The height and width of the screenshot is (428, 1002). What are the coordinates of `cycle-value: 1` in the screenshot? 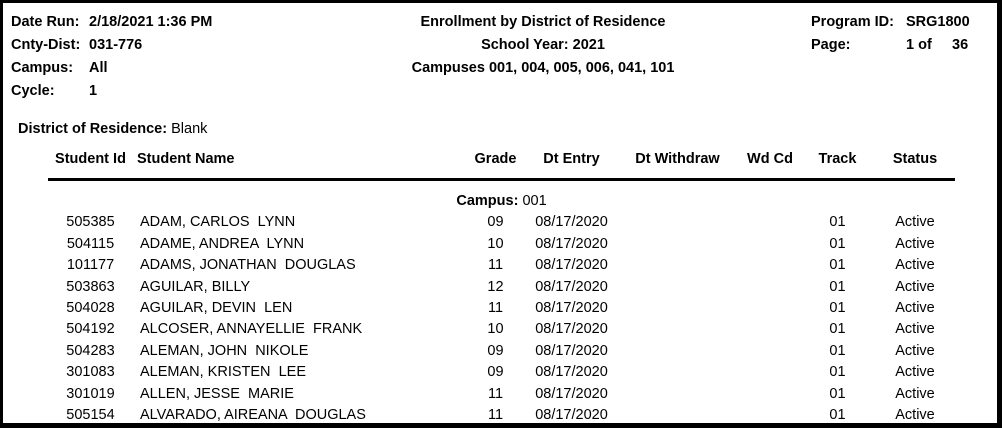 It's located at (93, 91).